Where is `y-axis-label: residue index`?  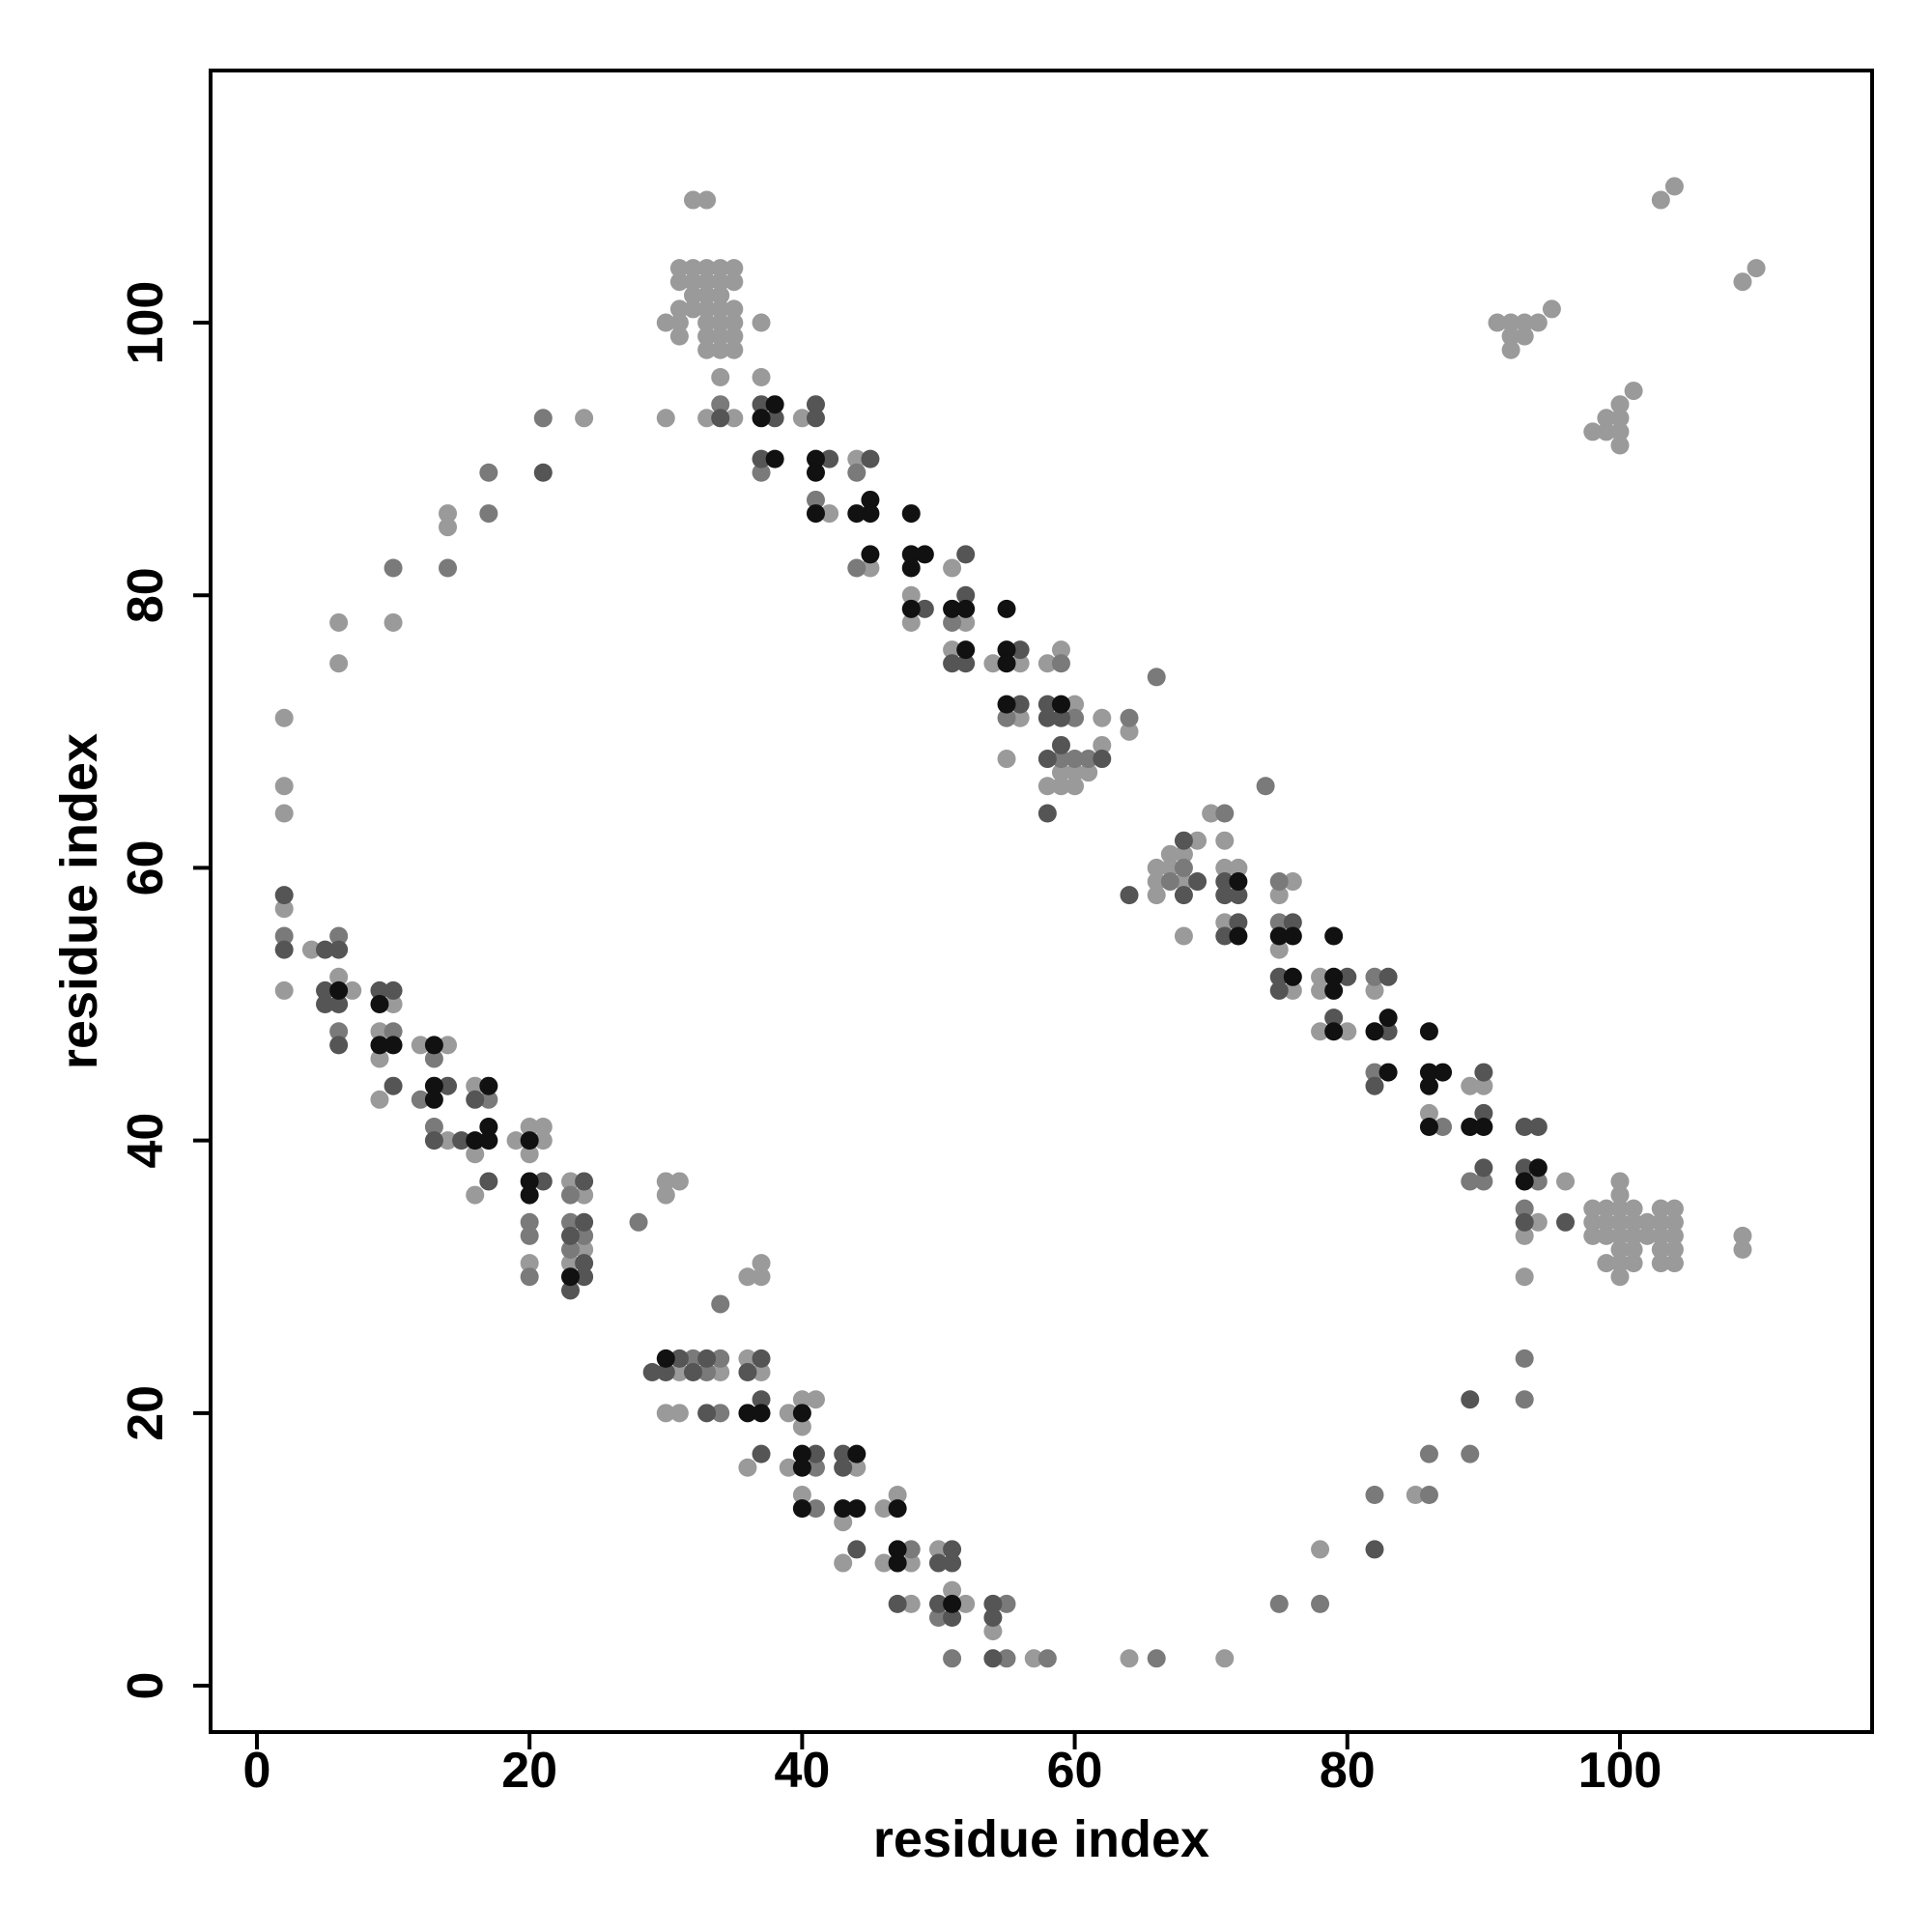
y-axis-label: residue index is located at coordinates (79, 901).